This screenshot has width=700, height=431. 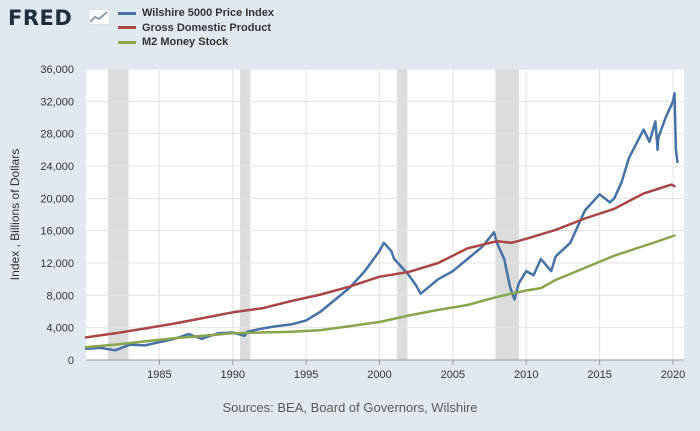 I want to click on legend-label-wilshire: Wilshire 5000 Price Index, so click(x=208, y=13).